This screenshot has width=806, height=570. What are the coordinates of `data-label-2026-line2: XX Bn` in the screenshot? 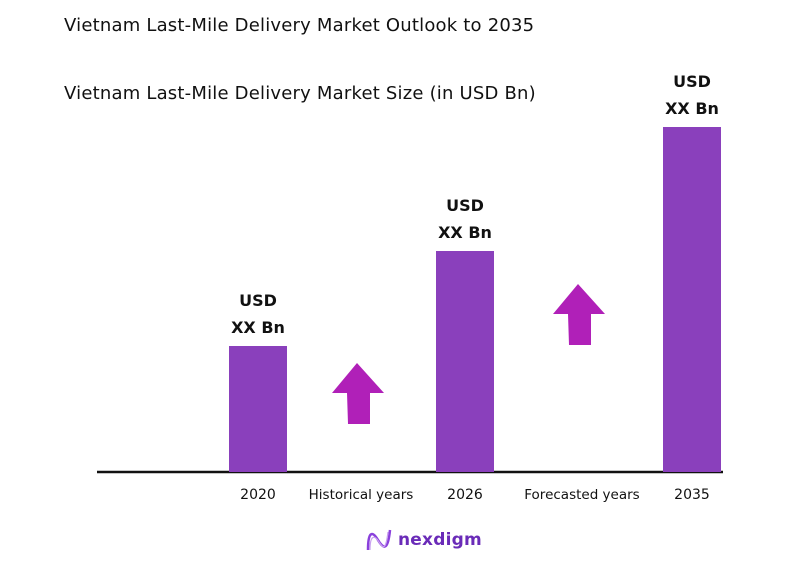 It's located at (465, 232).